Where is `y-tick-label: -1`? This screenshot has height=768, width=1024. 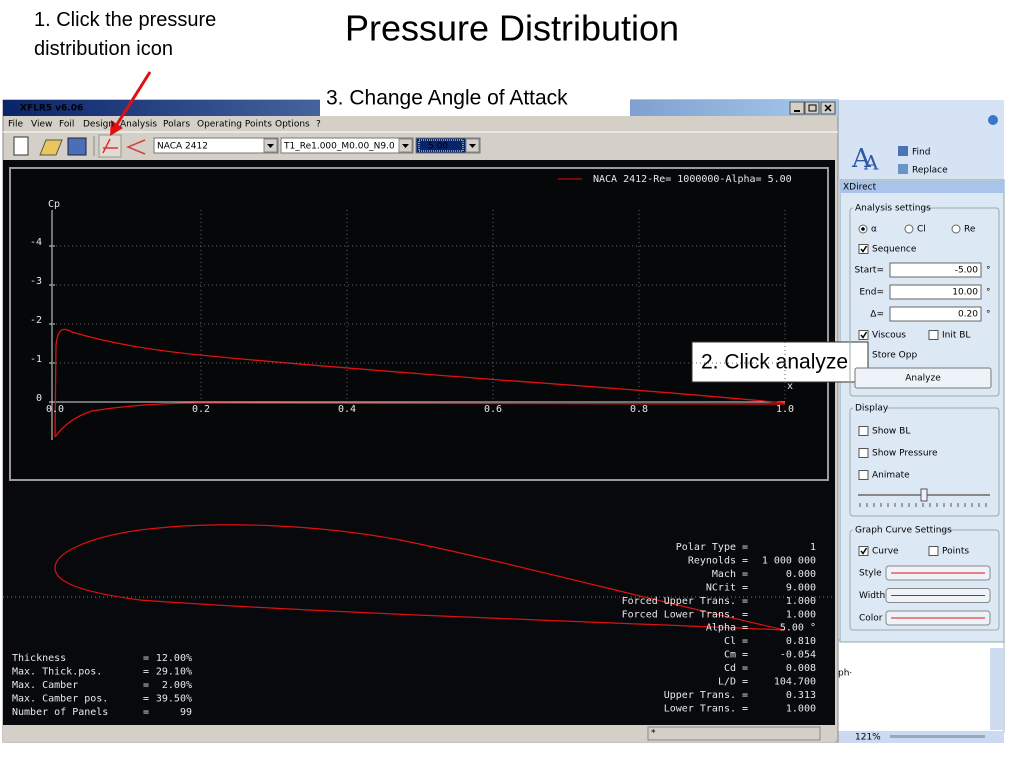 y-tick-label: -1 is located at coordinates (36, 359).